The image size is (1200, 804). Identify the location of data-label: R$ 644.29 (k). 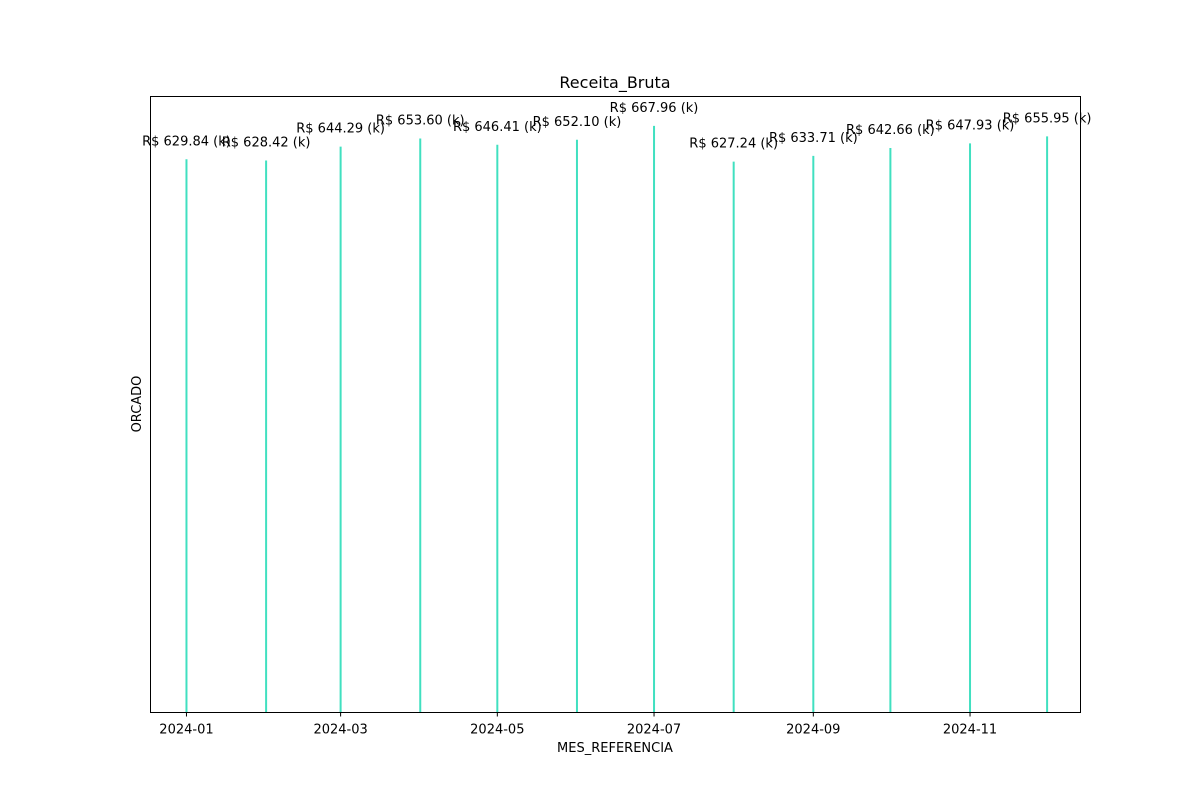
(340, 129).